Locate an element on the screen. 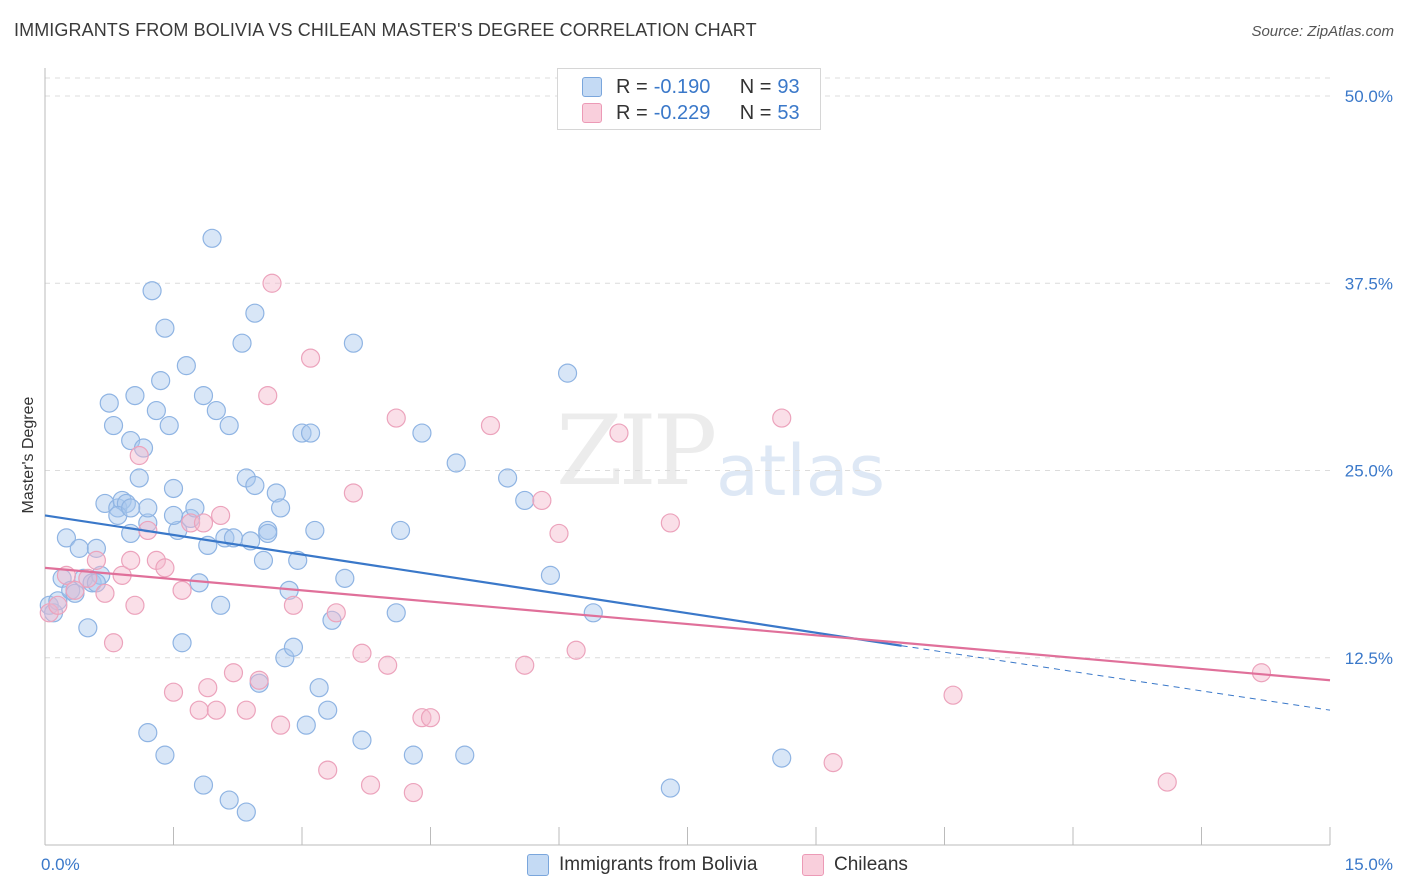 This screenshot has height=892, width=1406. trendline-chileans is located at coordinates (687, 624).